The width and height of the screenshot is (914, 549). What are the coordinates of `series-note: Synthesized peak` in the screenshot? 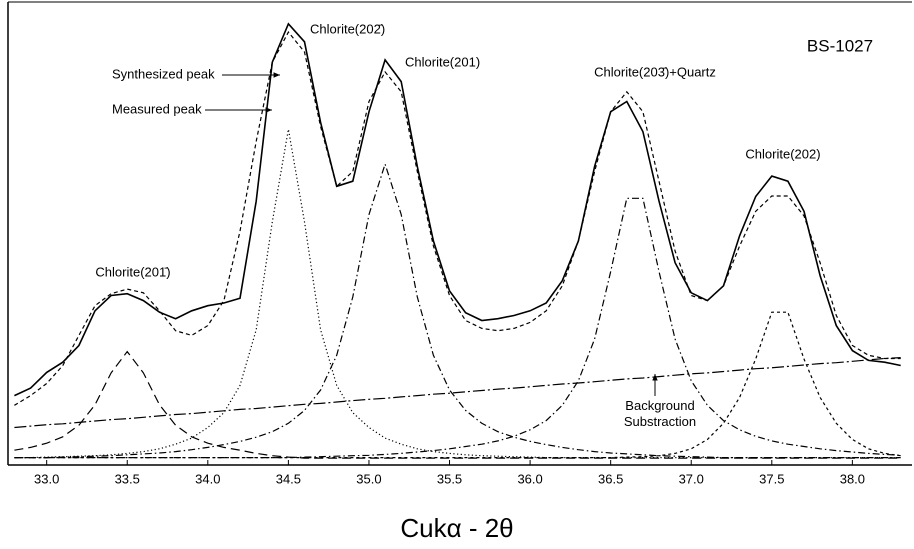 It's located at (163, 73).